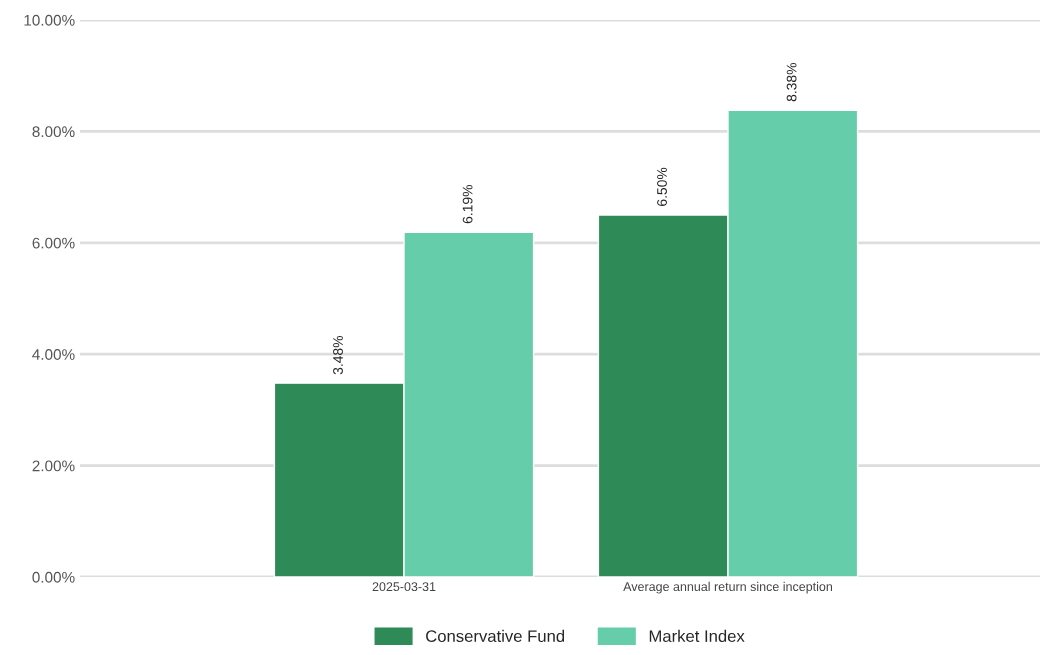  What do you see at coordinates (53, 132) in the screenshot?
I see `y-tick-label: 8.00%` at bounding box center [53, 132].